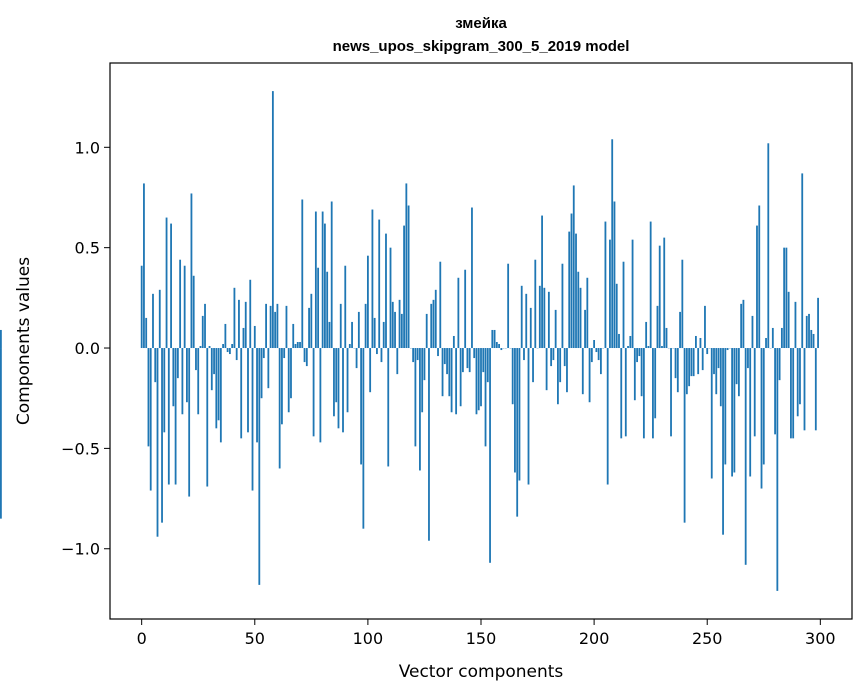 The width and height of the screenshot is (867, 696). Describe the element at coordinates (142, 638) in the screenshot. I see `x-tick-label: 0` at that location.